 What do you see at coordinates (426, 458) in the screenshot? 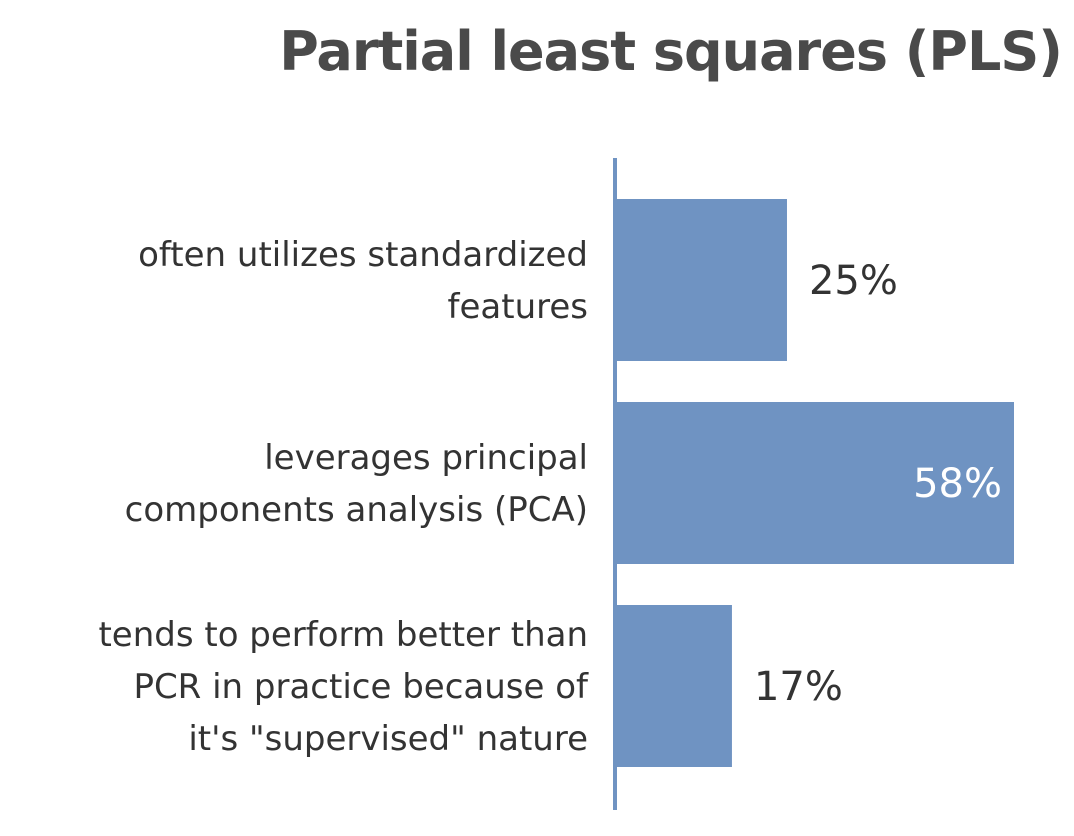
I see `category-label-2-line-1: leverages principal` at bounding box center [426, 458].